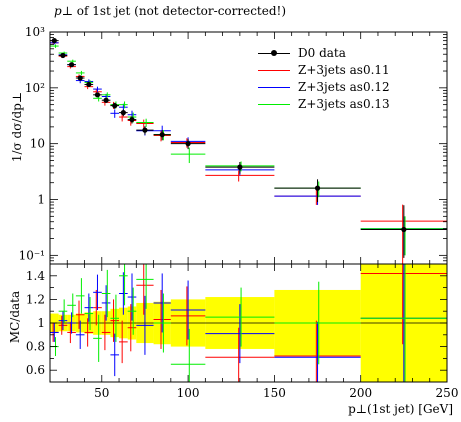 The height and width of the screenshot is (422, 461). What do you see at coordinates (35, 32) in the screenshot?
I see `y-tick-label-main: 10³` at bounding box center [35, 32].